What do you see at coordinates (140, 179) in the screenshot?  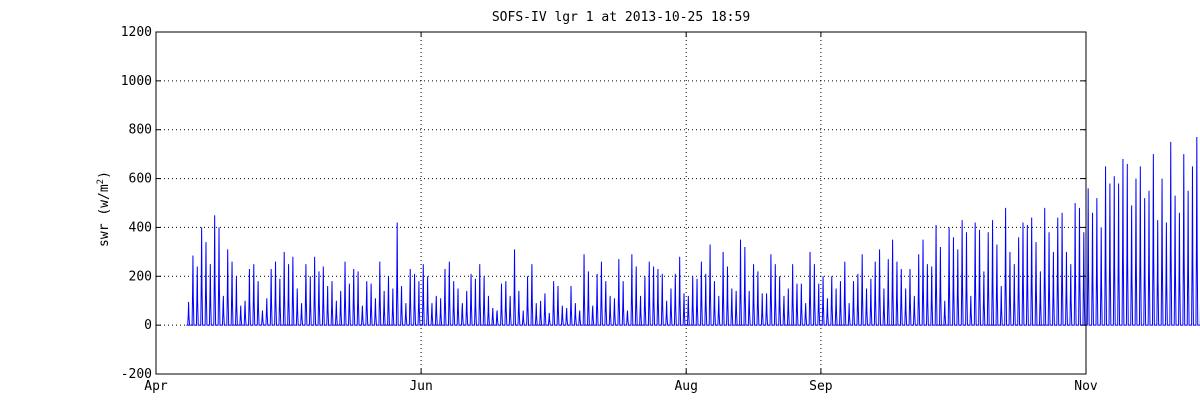 I see `y-tick-label: 600` at bounding box center [140, 179].